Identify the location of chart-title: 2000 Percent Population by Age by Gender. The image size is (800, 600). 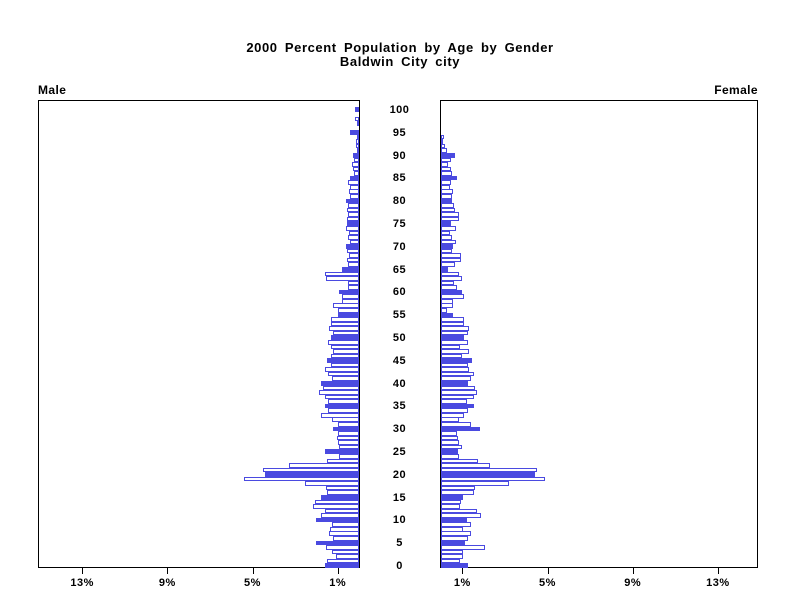
(400, 47).